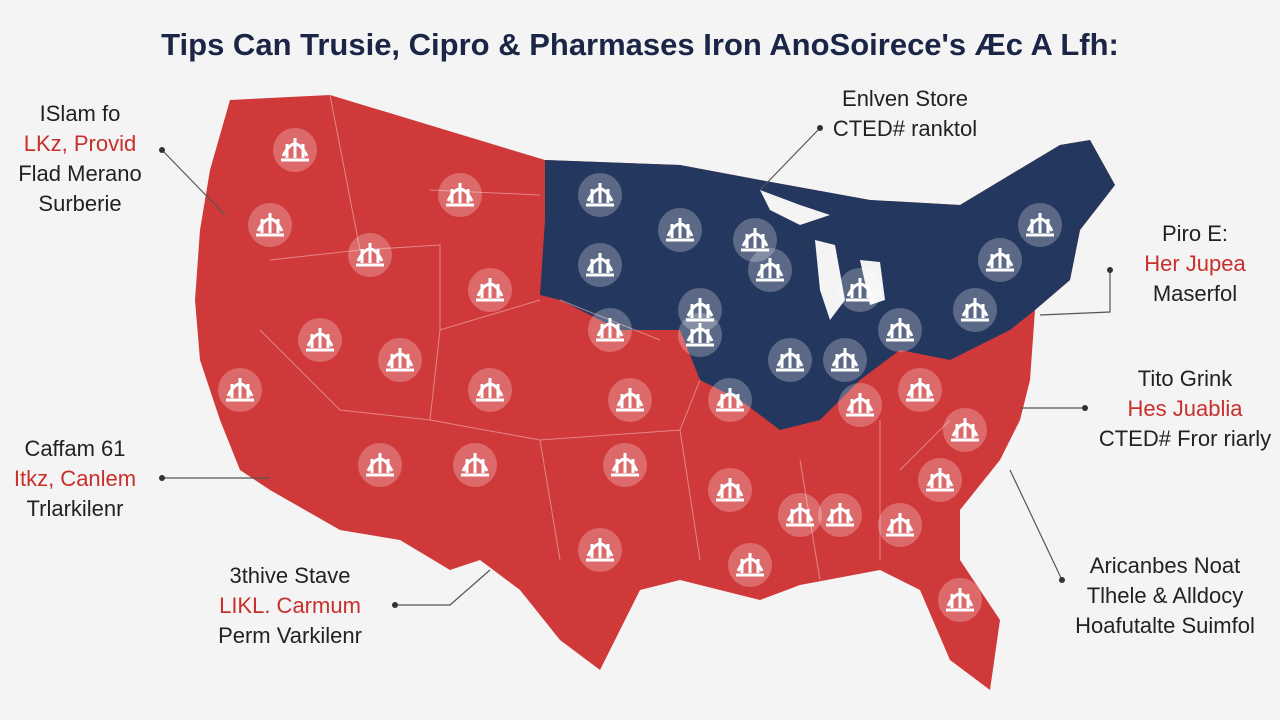 The image size is (1280, 720). What do you see at coordinates (905, 128) in the screenshot?
I see `callout-line: CTED# ranktol` at bounding box center [905, 128].